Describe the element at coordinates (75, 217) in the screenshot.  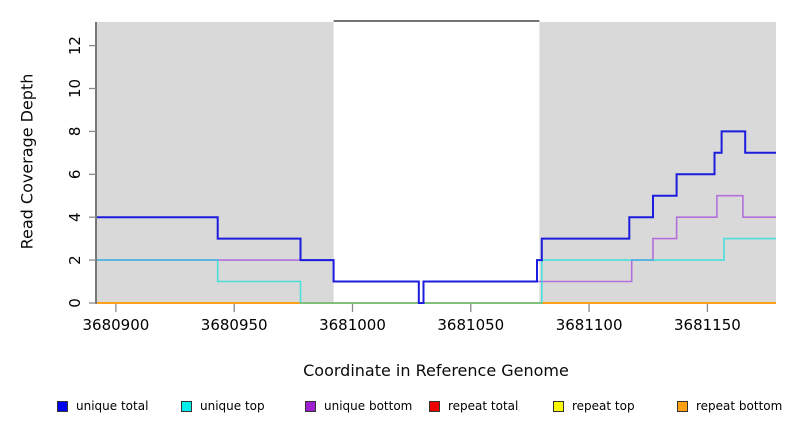
I see `y-tick-label: 4` at that location.